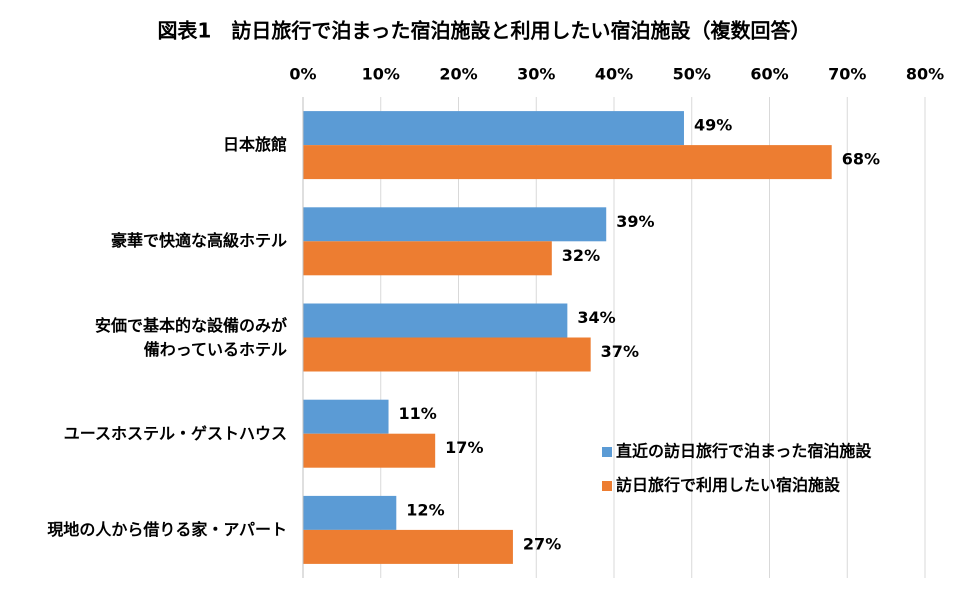 This screenshot has width=969, height=599. I want to click on x-tick-label: 0%, so click(302, 74).